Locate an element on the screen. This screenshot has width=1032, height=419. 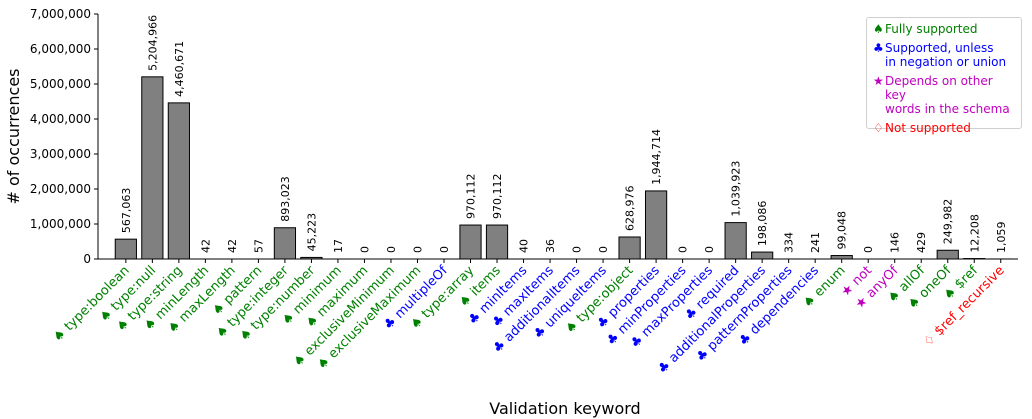
y-tick-label: 1,000,000 is located at coordinates (60, 224).